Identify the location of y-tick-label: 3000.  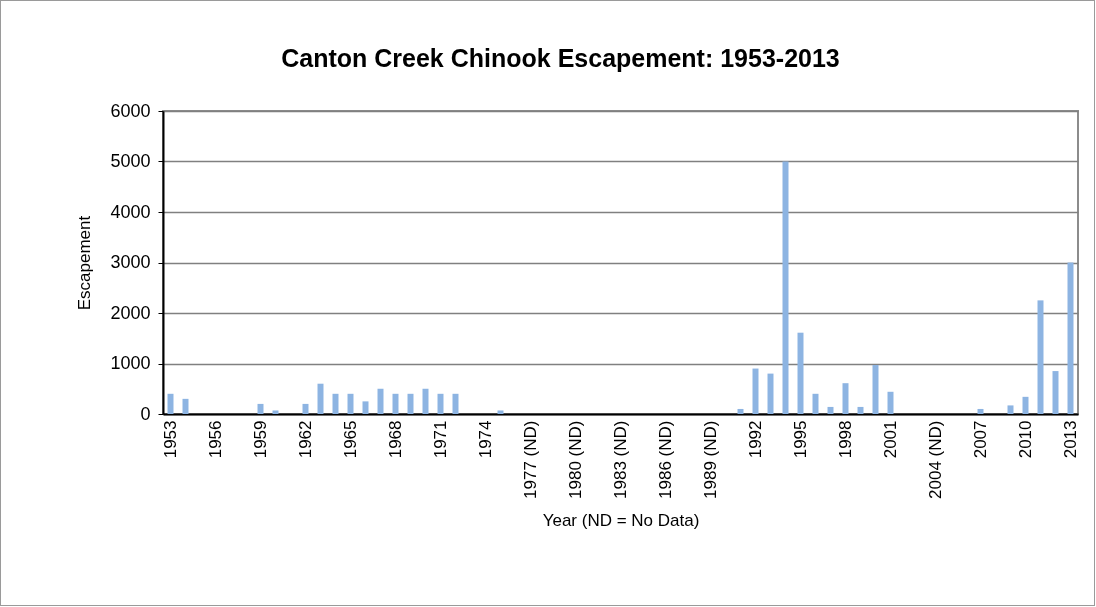
(130, 262).